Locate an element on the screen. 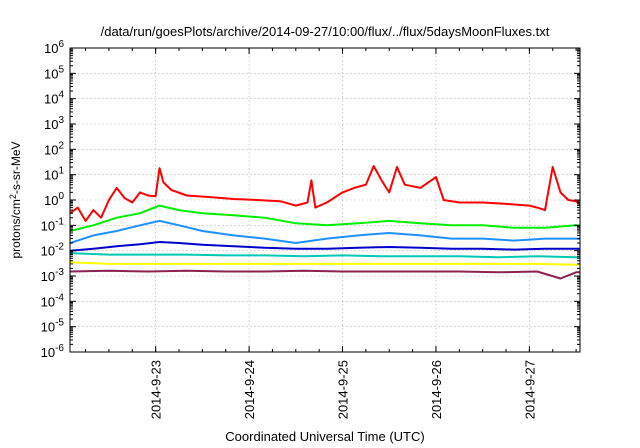  y-tick-label: 10⁻¹ is located at coordinates (53, 224).